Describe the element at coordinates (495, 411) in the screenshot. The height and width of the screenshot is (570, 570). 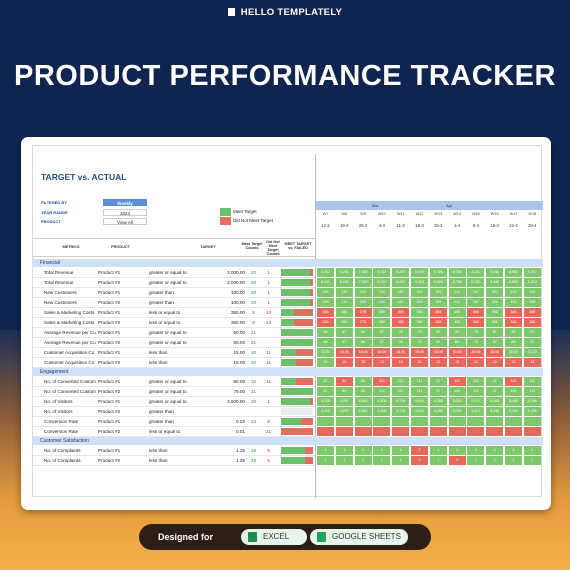
I see `heatmap-cell: 5,345` at that location.